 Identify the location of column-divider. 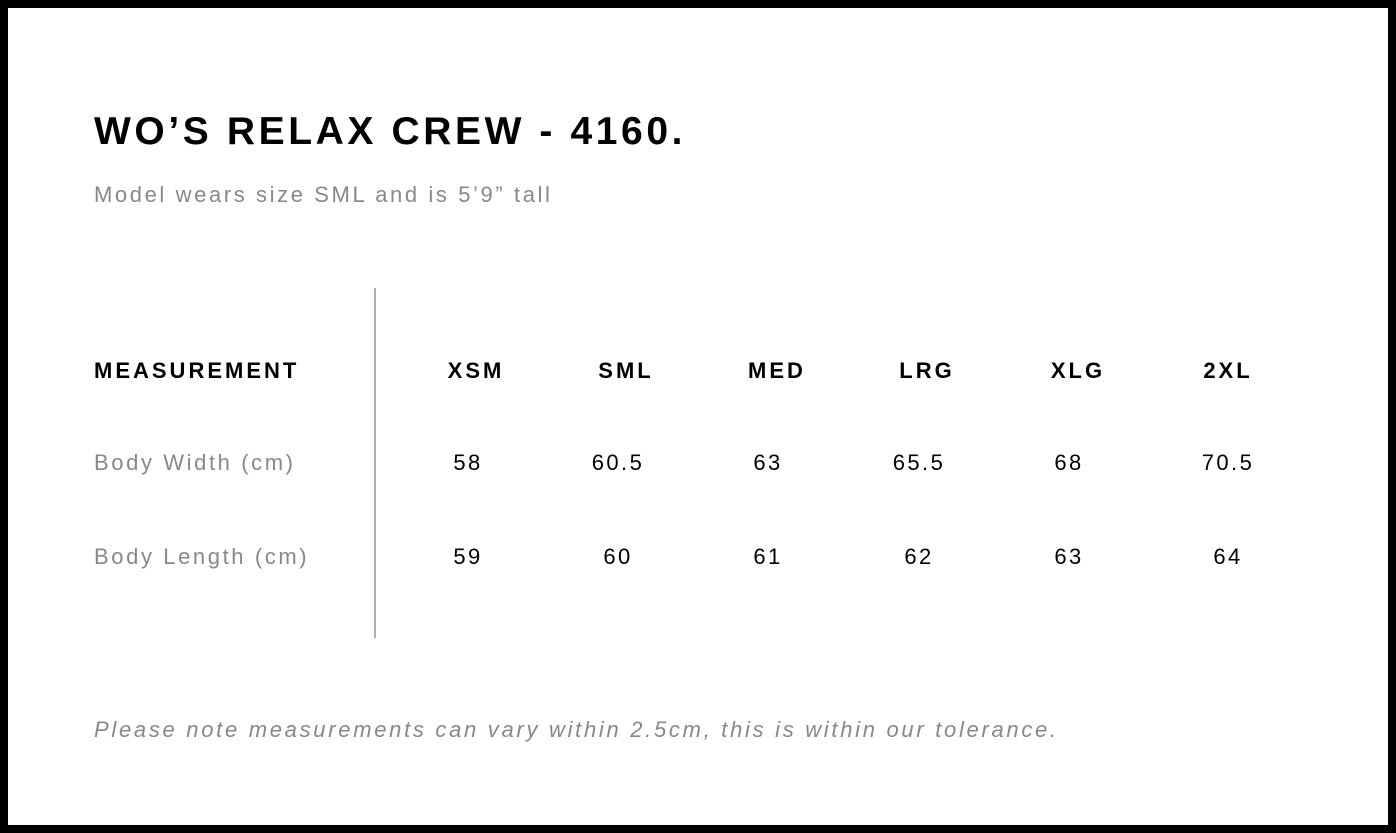
(375, 463).